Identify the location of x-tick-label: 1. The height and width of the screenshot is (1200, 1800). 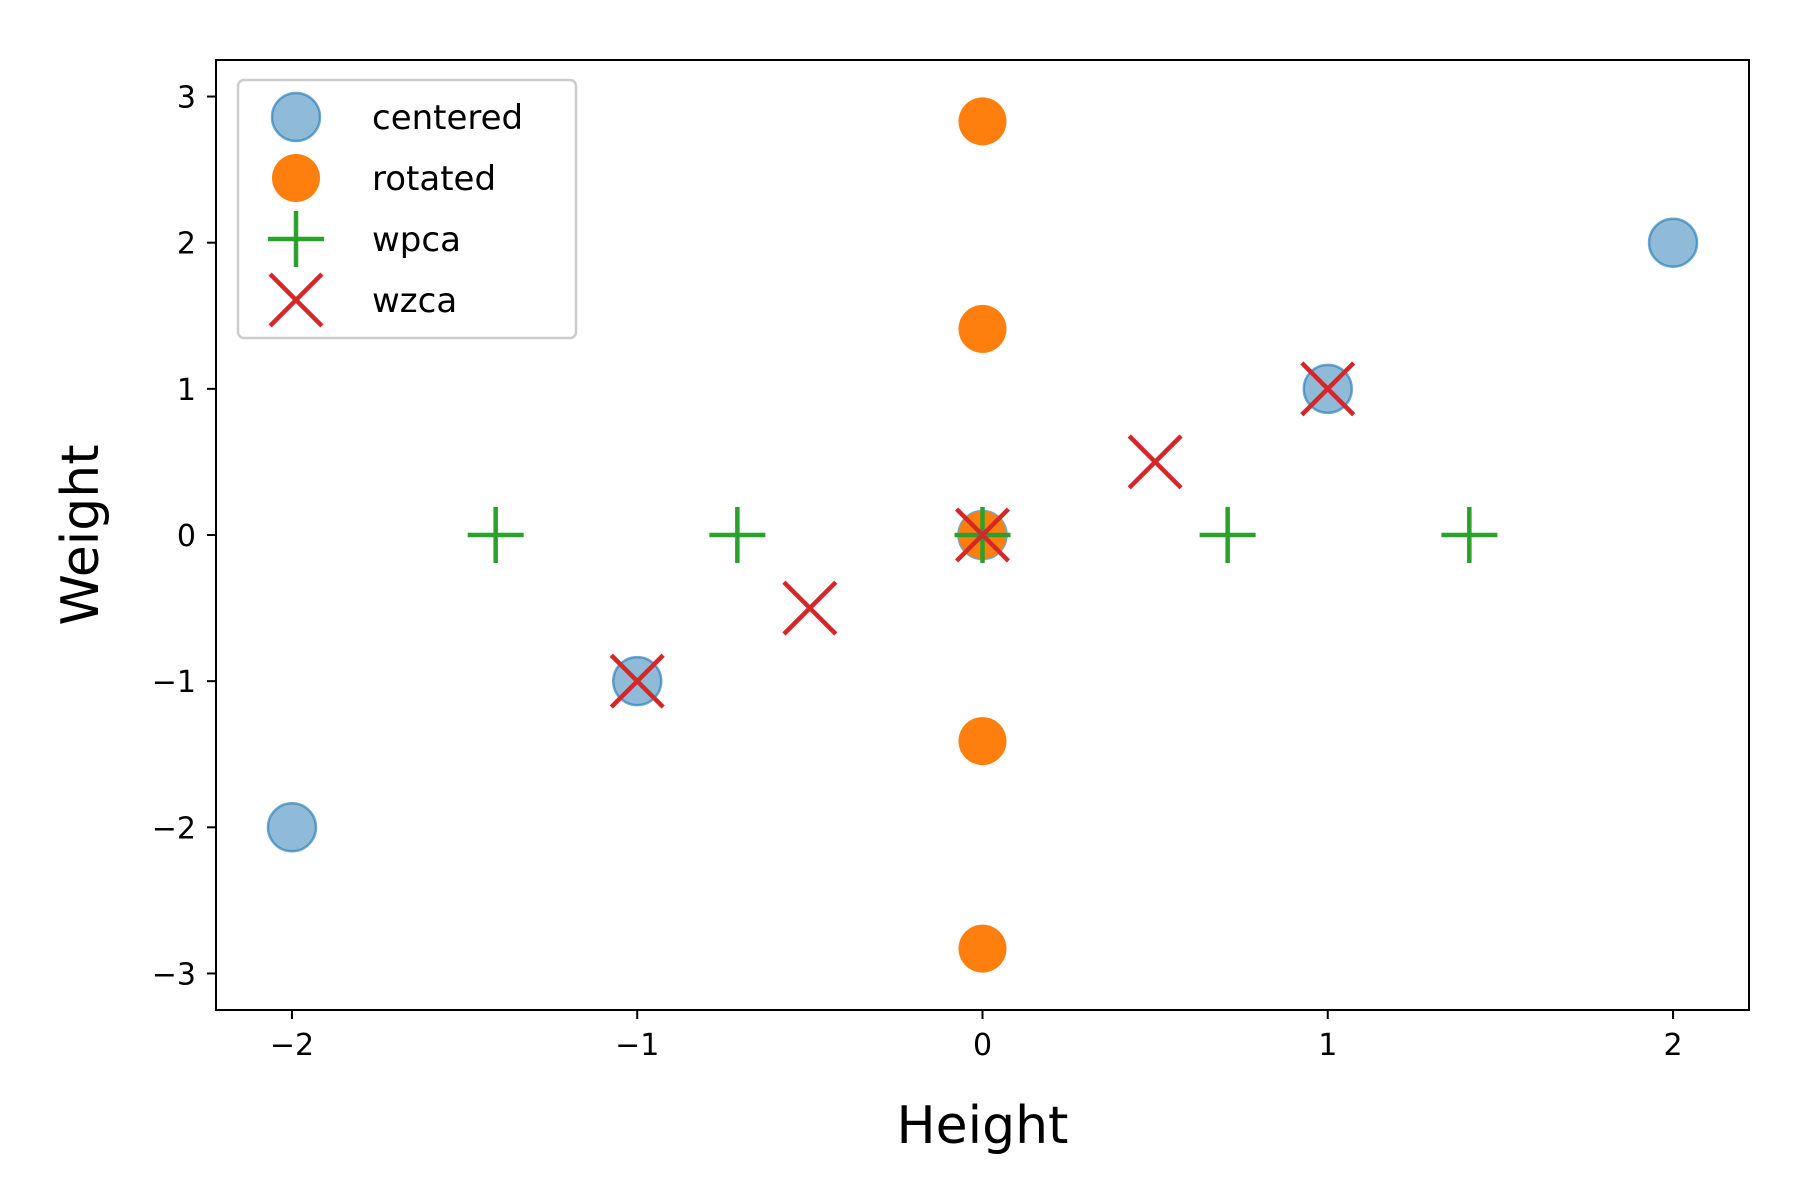
(1327, 1045).